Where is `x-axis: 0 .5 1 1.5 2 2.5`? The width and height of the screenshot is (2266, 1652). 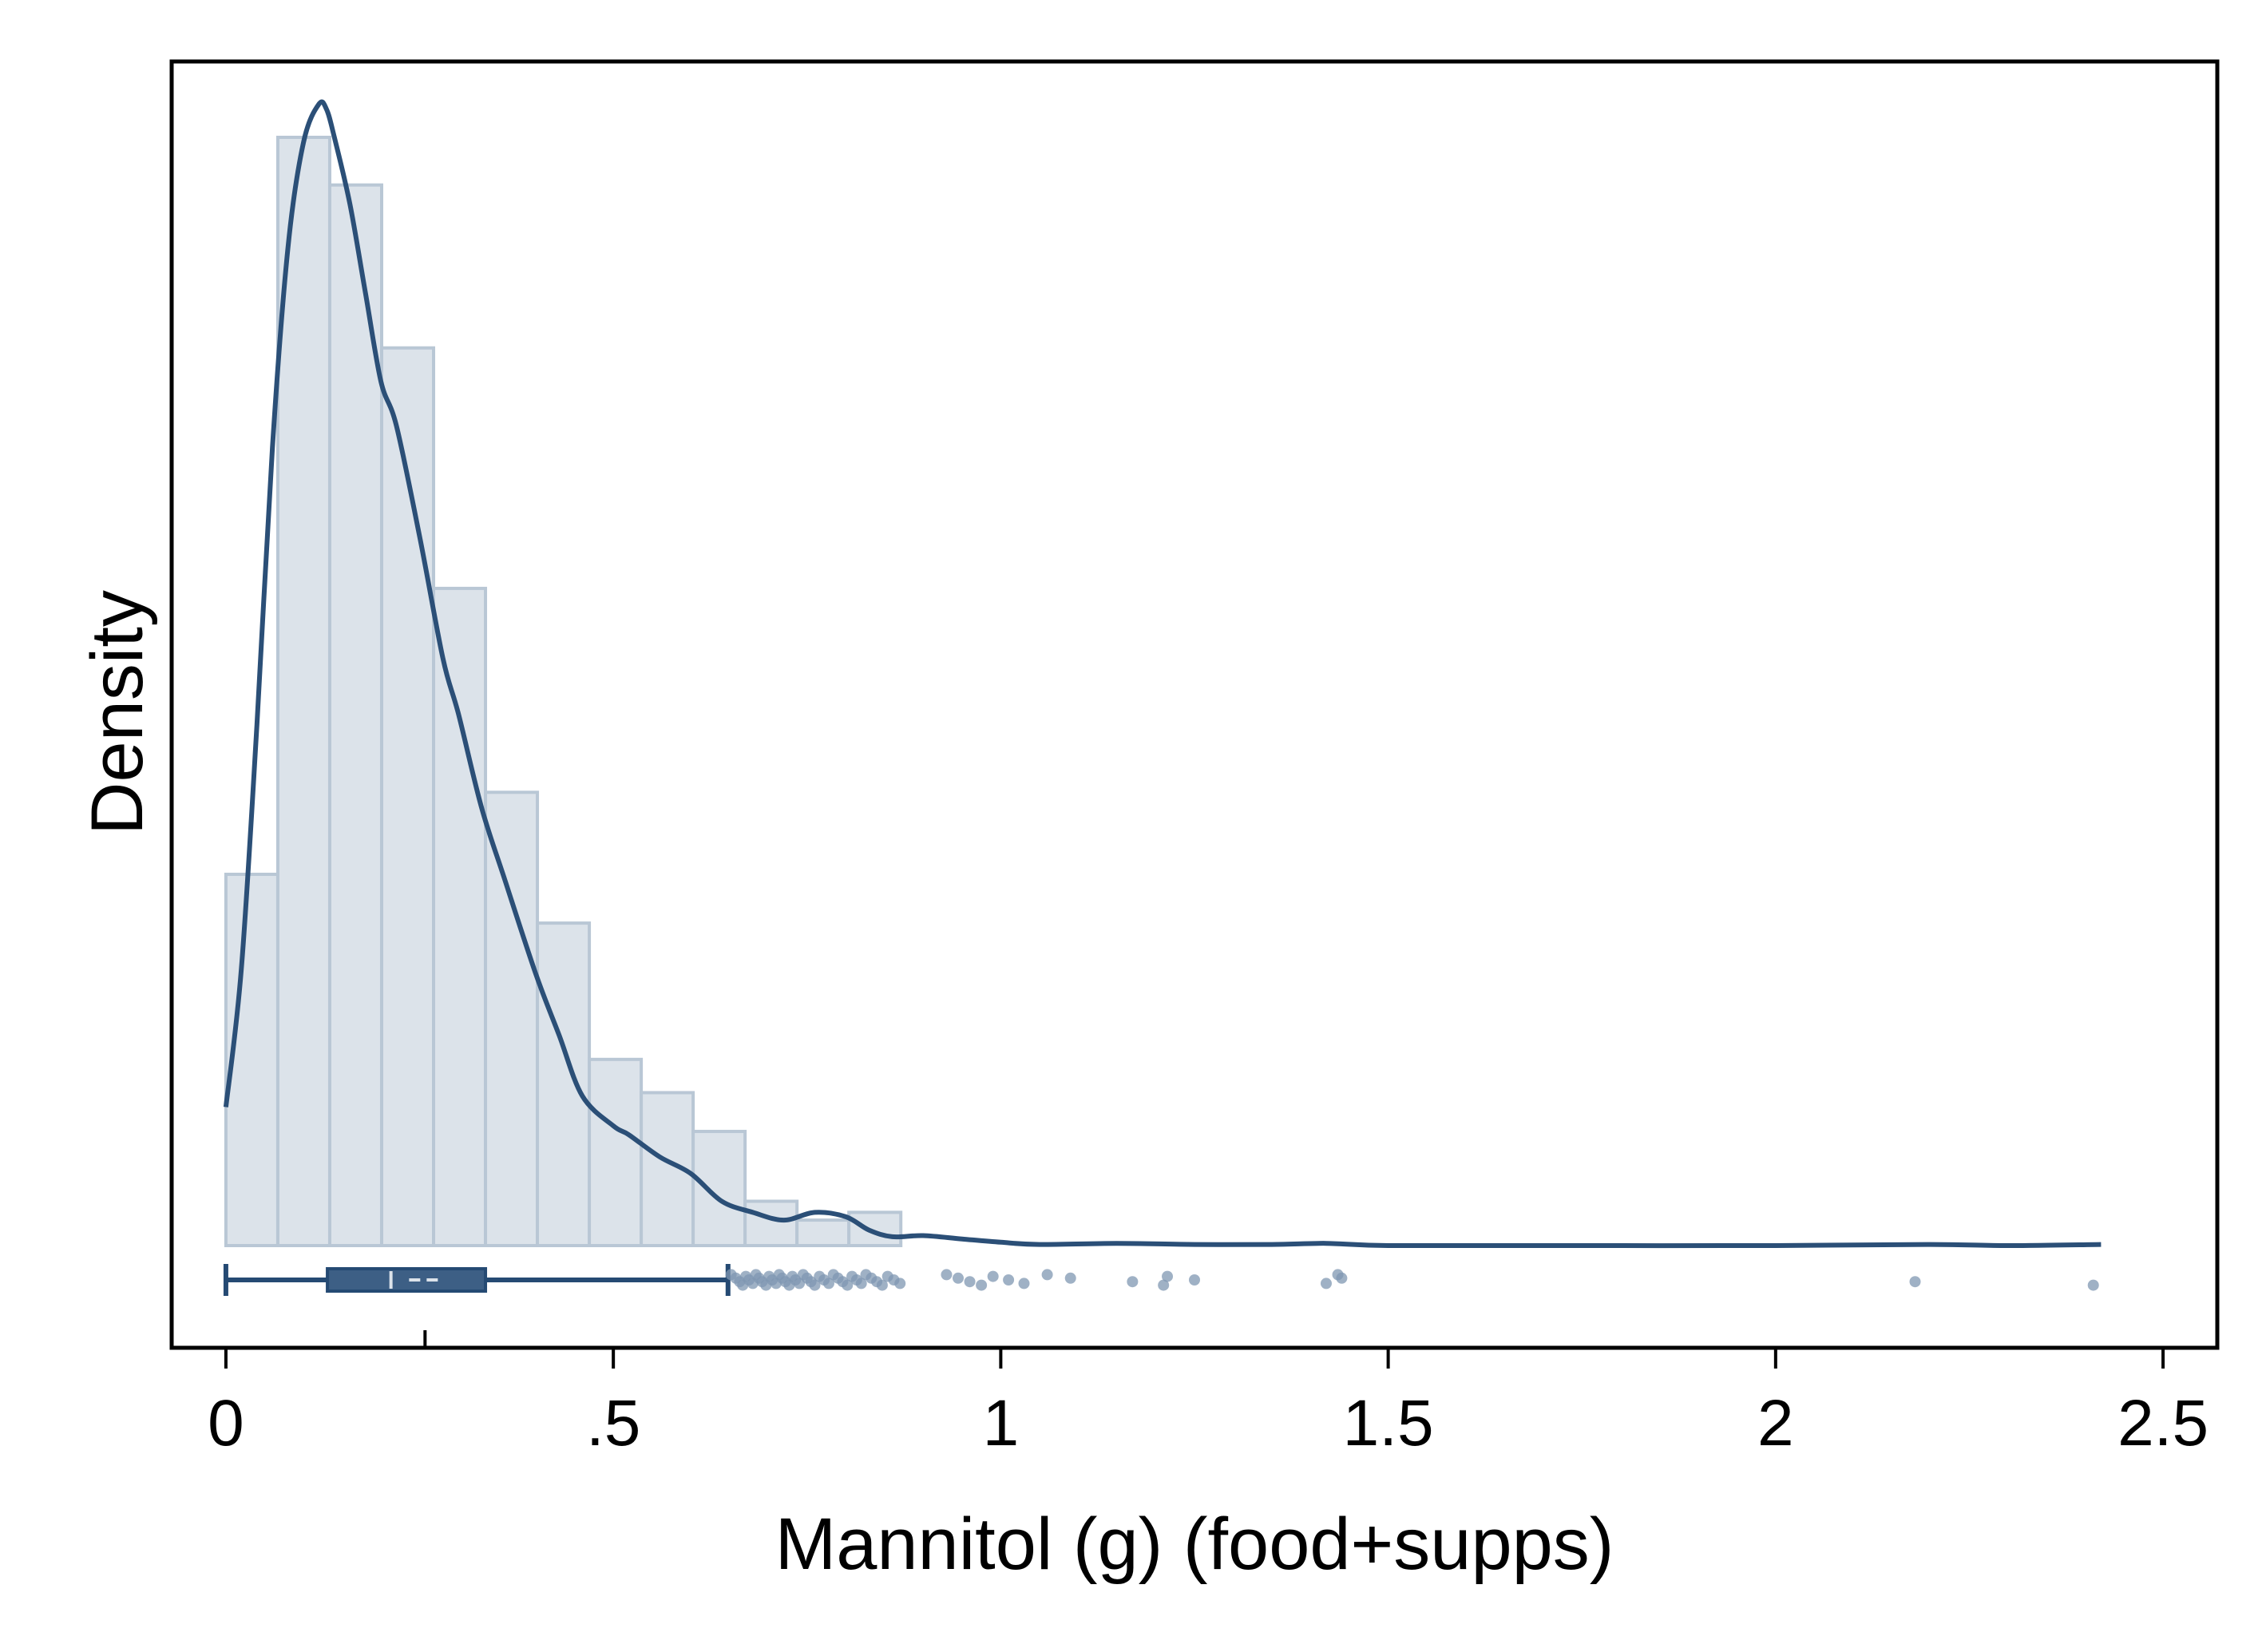
x-axis: 0 .5 1 1.5 2 2.5 is located at coordinates (1209, 1395).